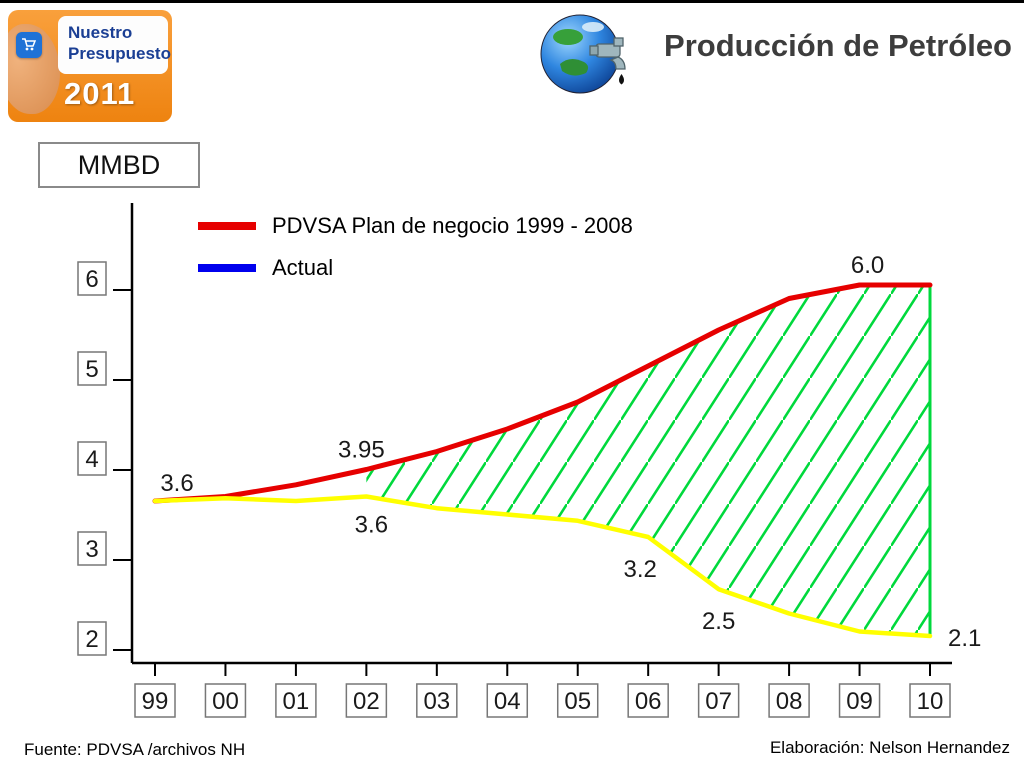 The image size is (1024, 773). I want to click on unit-box: MMBD, so click(119, 165).